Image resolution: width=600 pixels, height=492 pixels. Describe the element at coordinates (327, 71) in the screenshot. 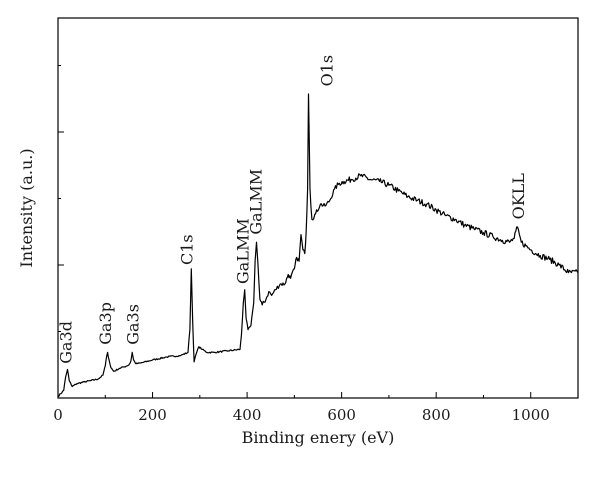

I see `peak-label-o1s: O1s` at that location.